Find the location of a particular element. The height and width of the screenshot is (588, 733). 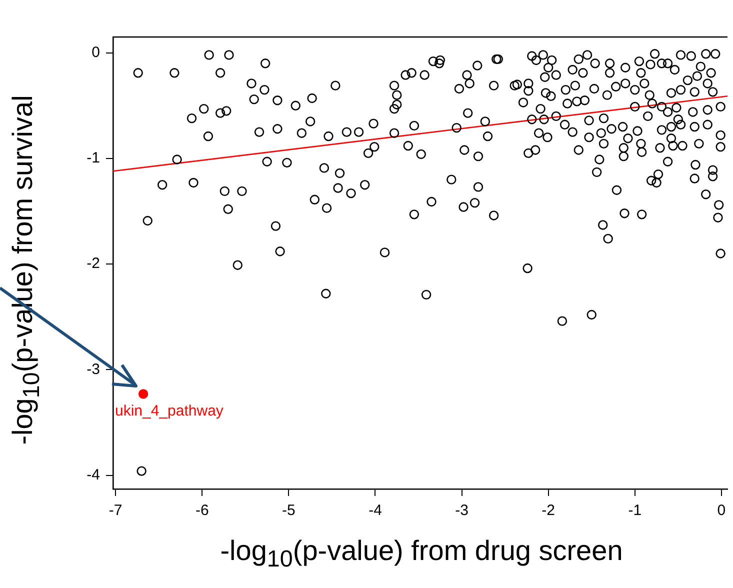

x-tick-label: -5 is located at coordinates (289, 511).